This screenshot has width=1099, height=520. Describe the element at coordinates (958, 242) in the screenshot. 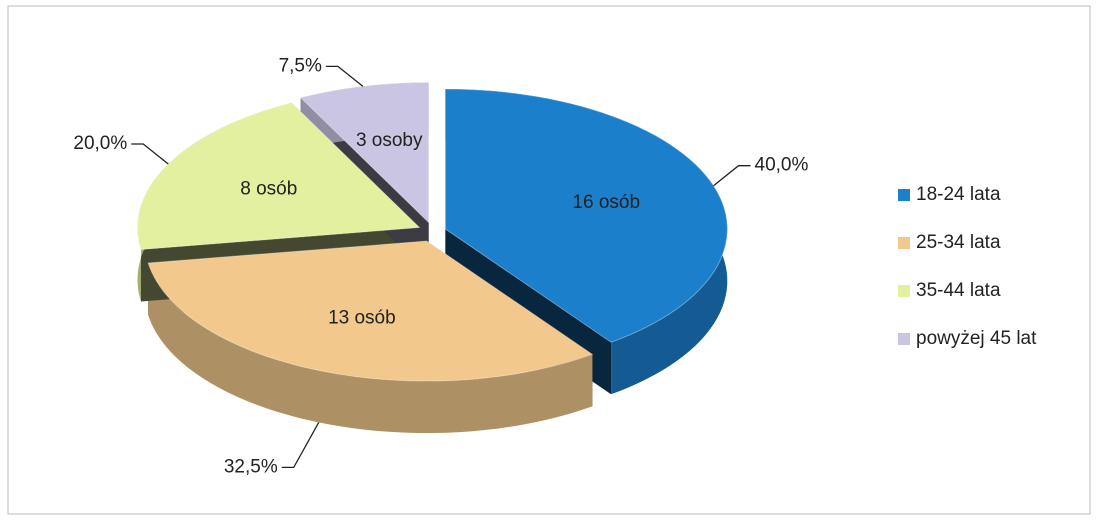

I see `legend-label: 25-34 lata` at that location.